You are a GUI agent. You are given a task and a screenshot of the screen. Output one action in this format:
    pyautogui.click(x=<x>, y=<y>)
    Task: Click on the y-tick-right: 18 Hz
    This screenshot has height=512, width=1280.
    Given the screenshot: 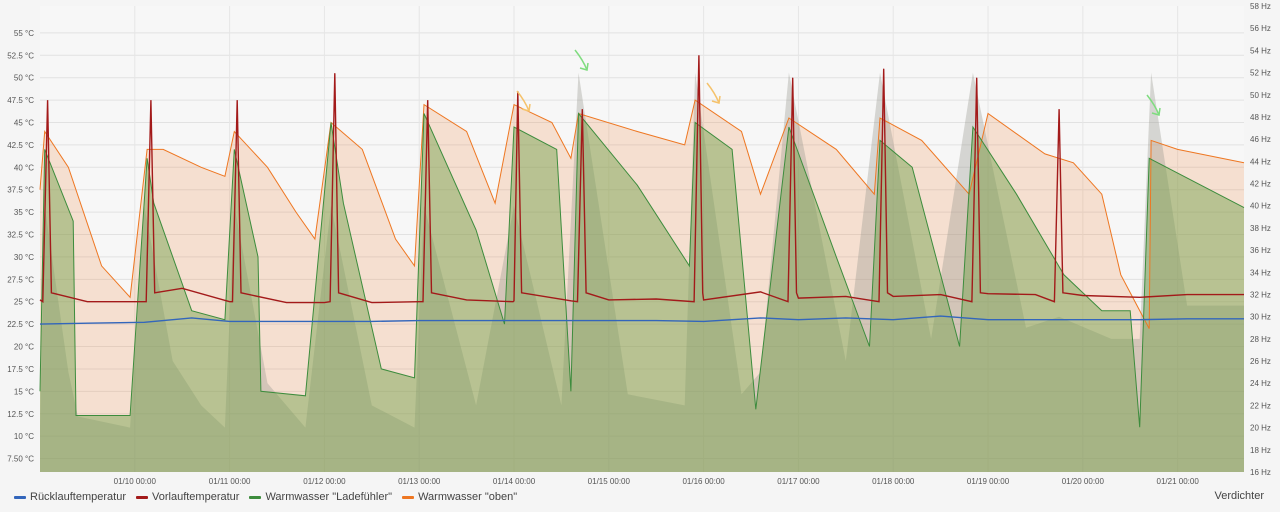 What is the action you would take?
    pyautogui.click(x=1260, y=450)
    